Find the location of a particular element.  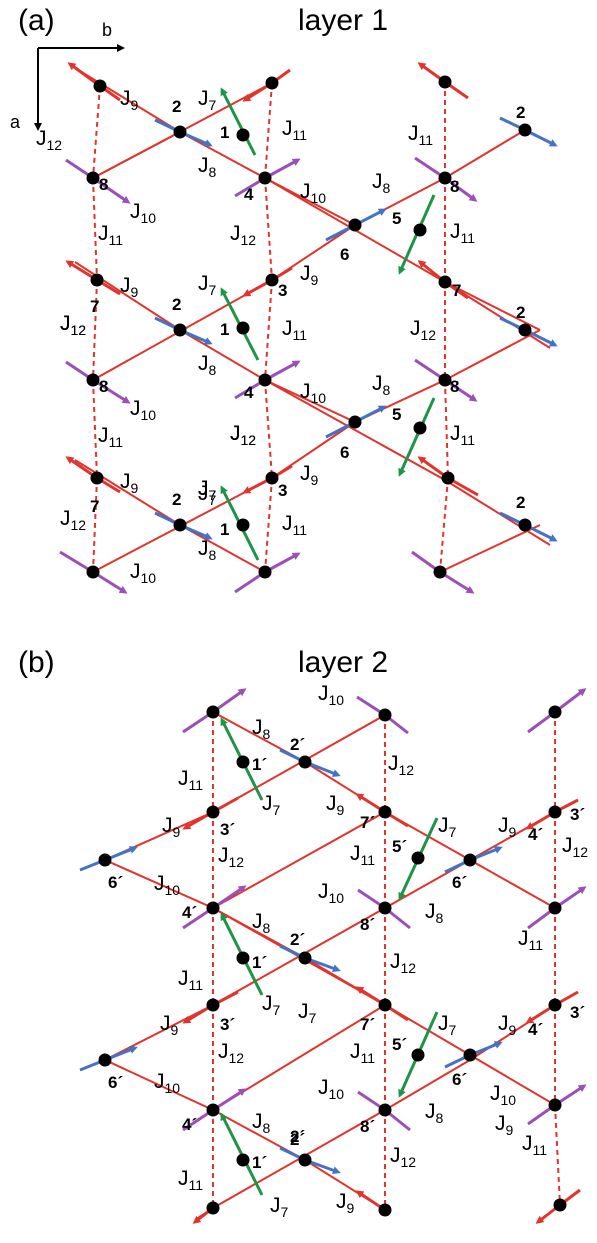

panel-a-title: layer 1 is located at coordinates (343, 20).